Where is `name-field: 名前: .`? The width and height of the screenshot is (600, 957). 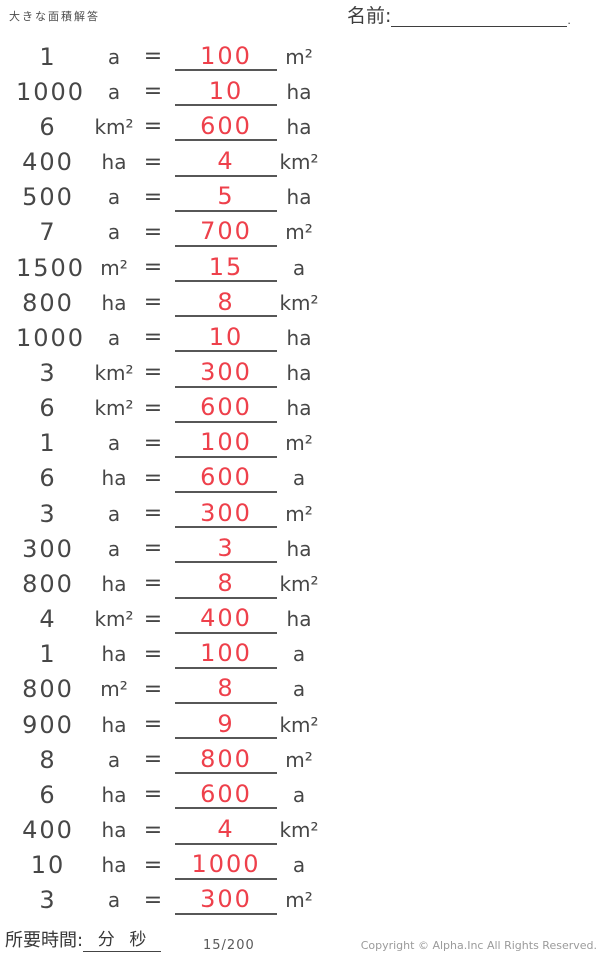
name-field: 名前: . is located at coordinates (459, 16).